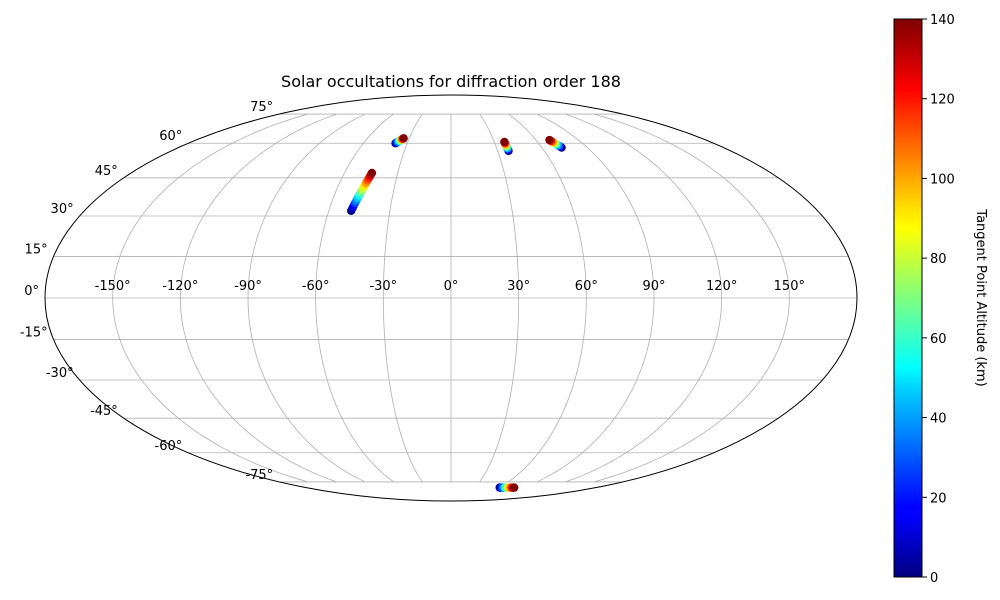 The width and height of the screenshot is (1000, 600). I want to click on colorbar-tick-label: 0, so click(934, 578).